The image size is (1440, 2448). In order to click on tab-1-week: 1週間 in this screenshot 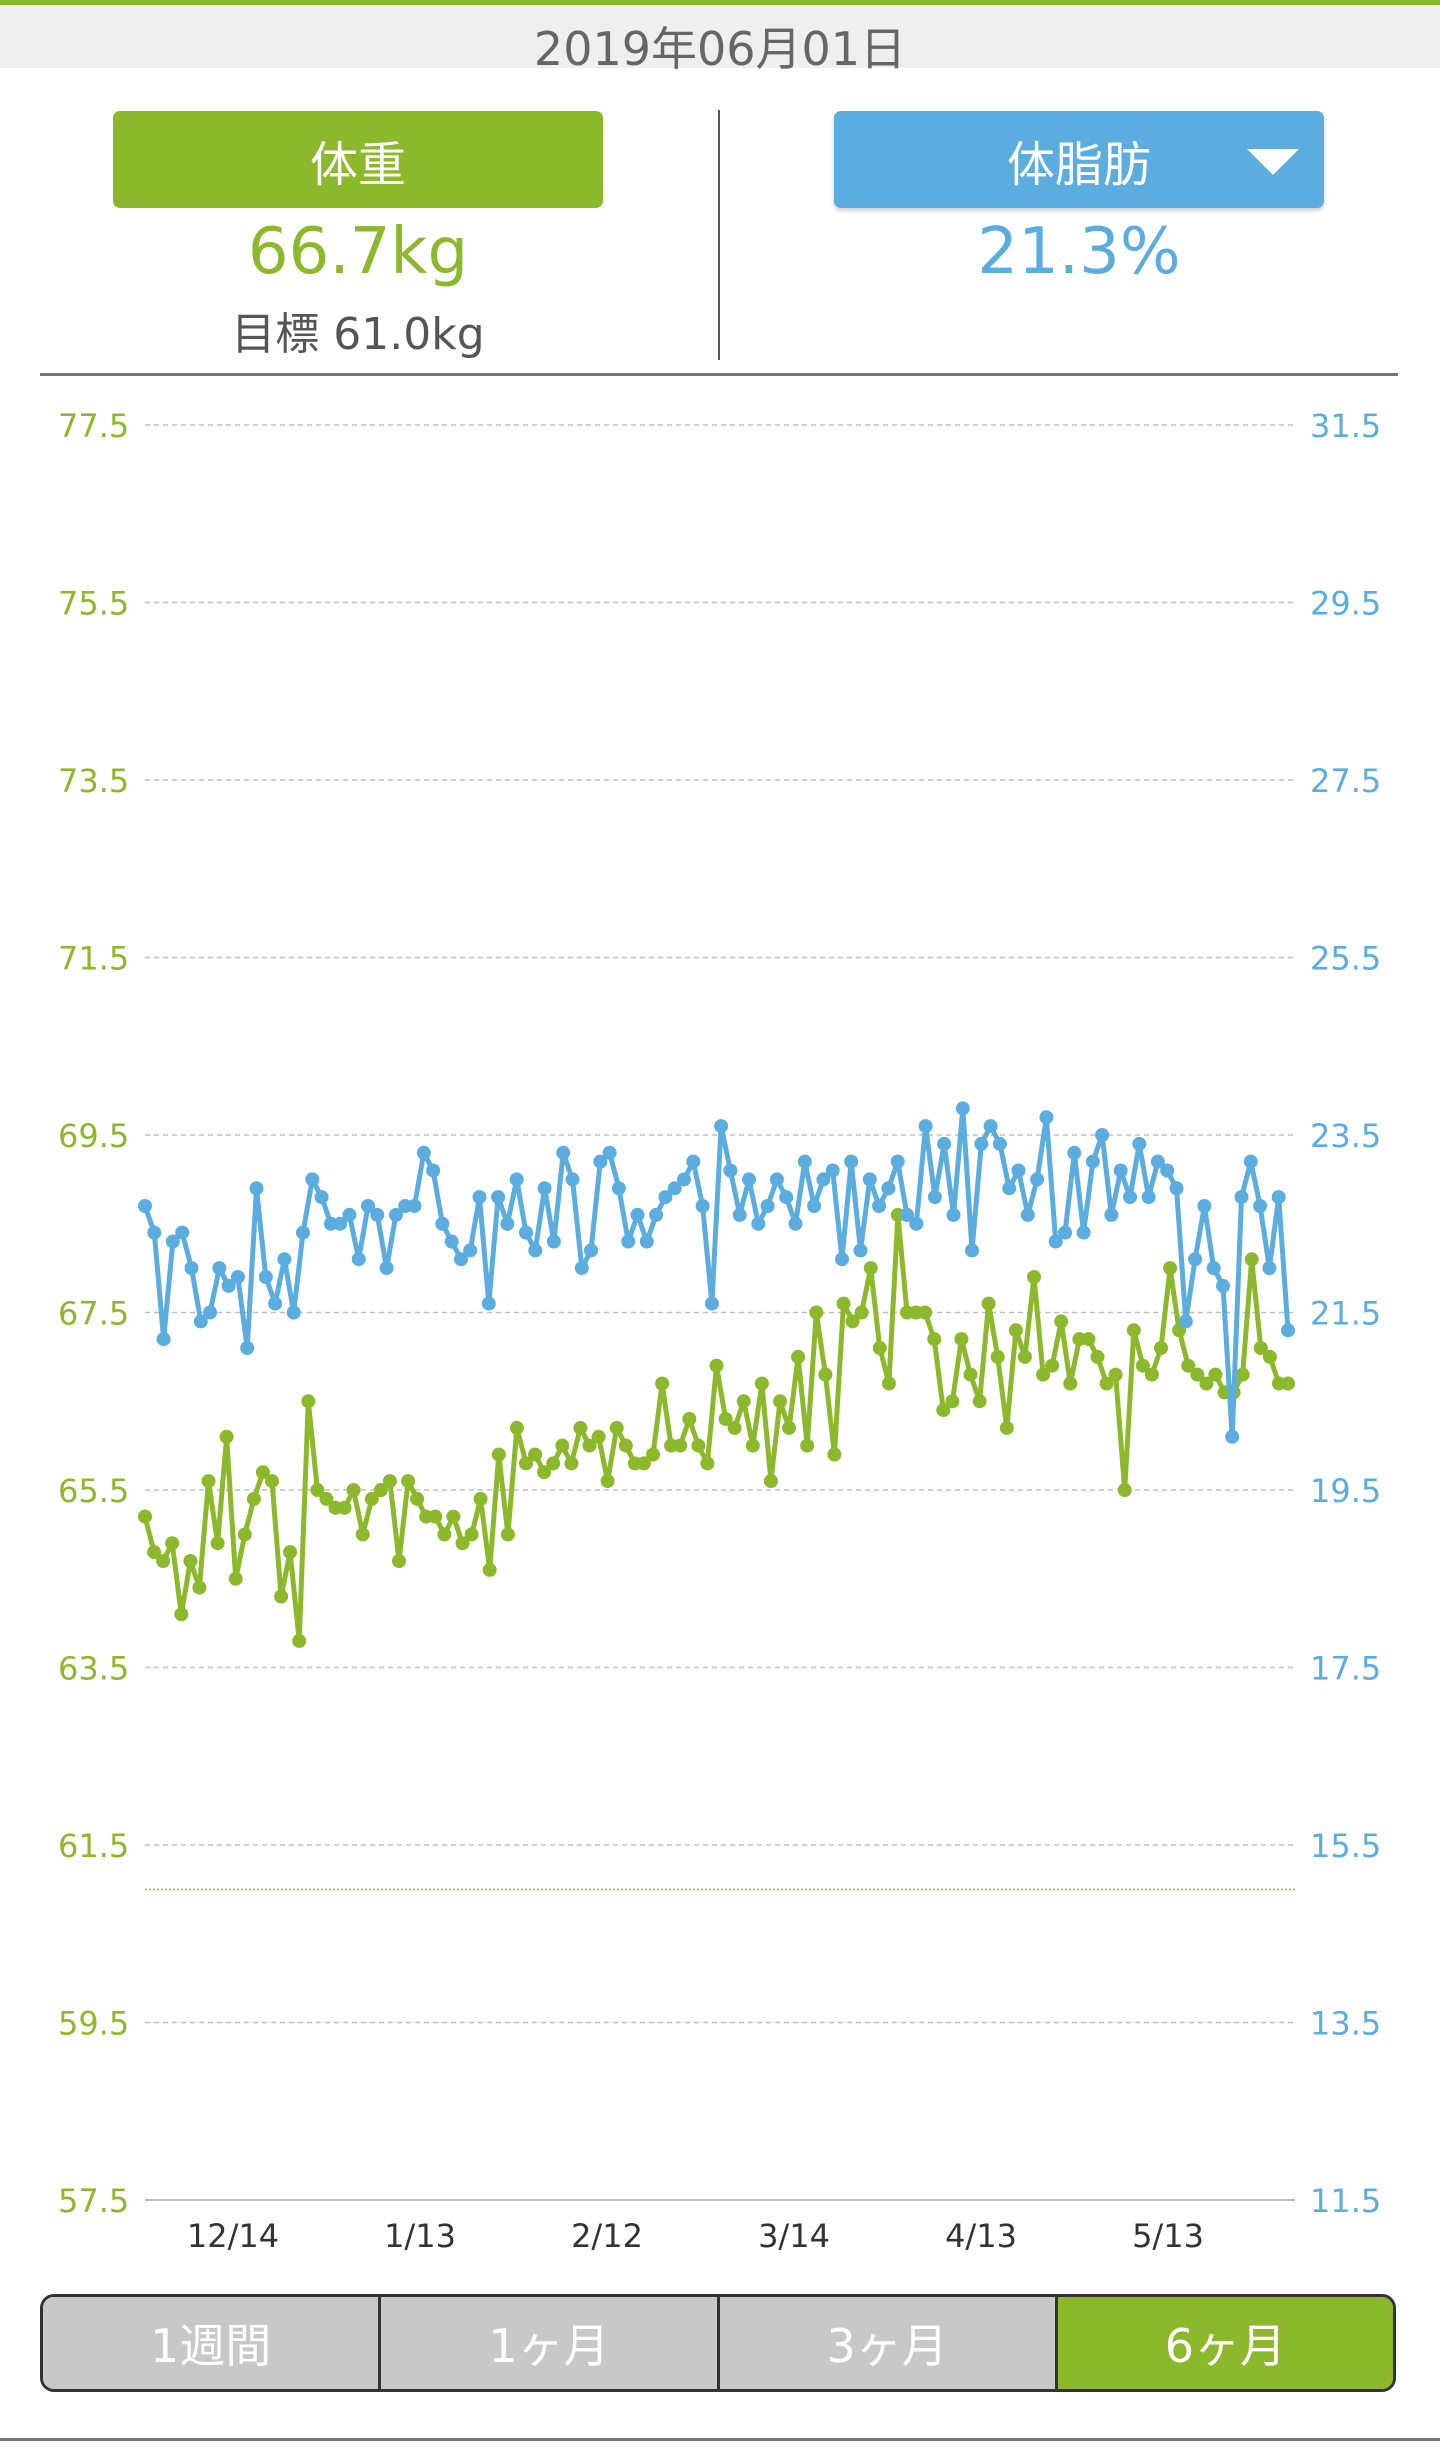, I will do `click(212, 2343)`.